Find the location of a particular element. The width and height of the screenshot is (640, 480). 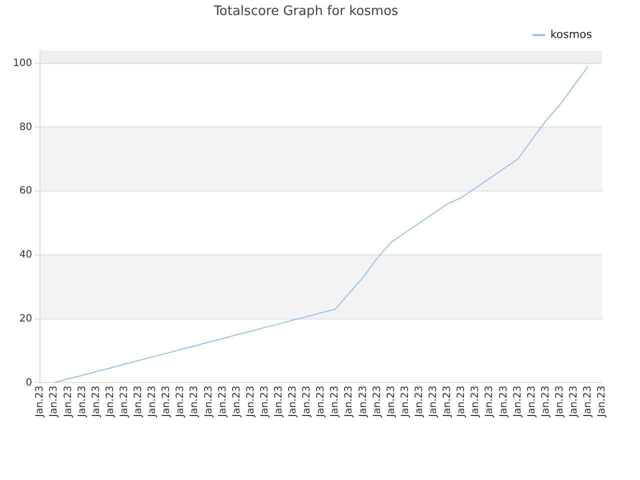

legend-label: kosmos is located at coordinates (571, 34).